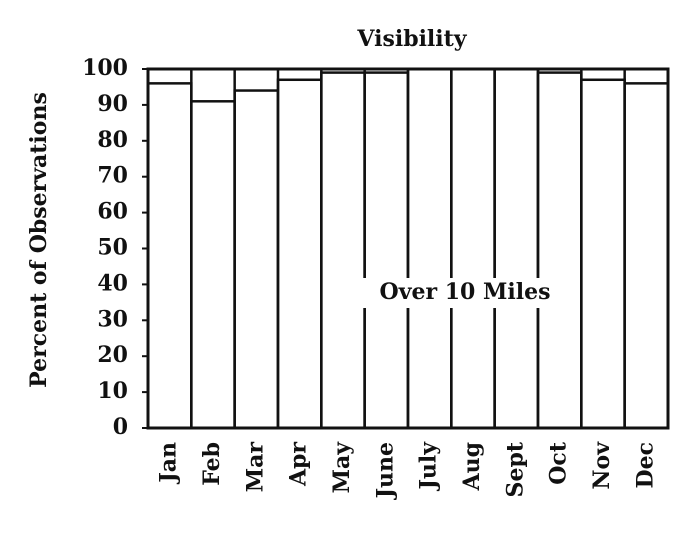 The image size is (690, 545). What do you see at coordinates (112, 283) in the screenshot?
I see `y-tick-label: 40` at bounding box center [112, 283].